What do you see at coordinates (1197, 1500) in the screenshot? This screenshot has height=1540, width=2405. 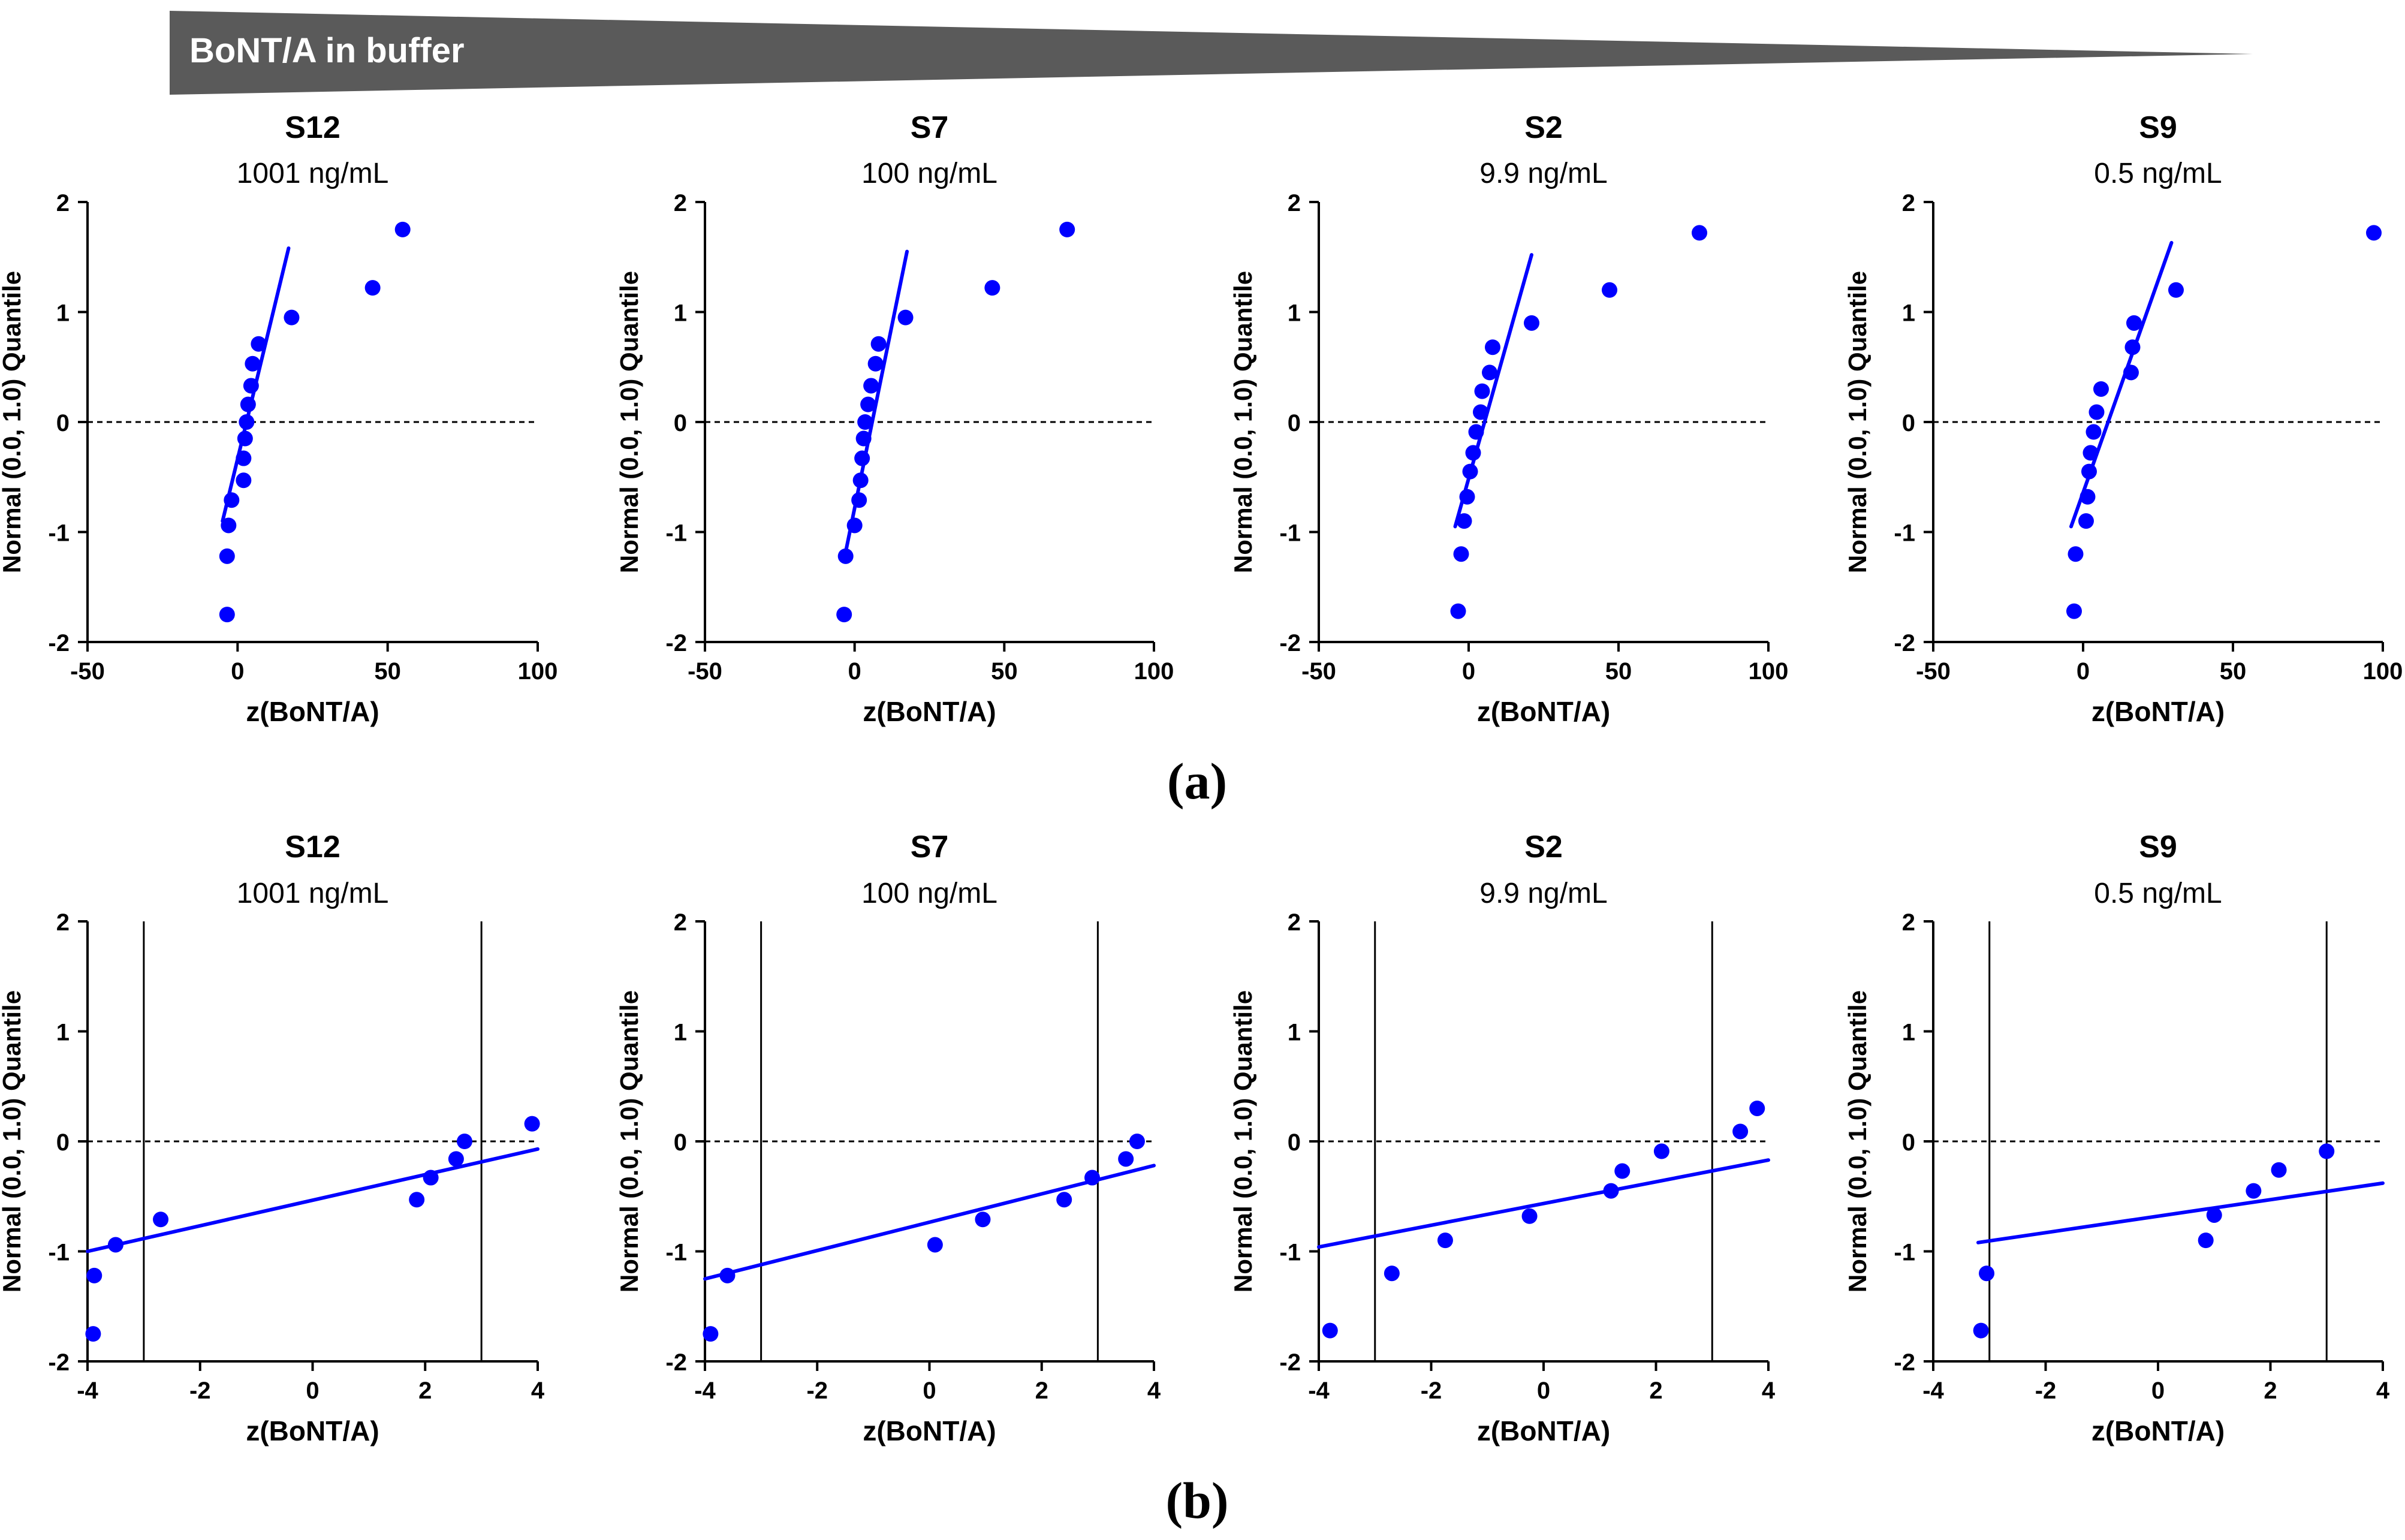 I see `panel-label-b: (b)` at bounding box center [1197, 1500].